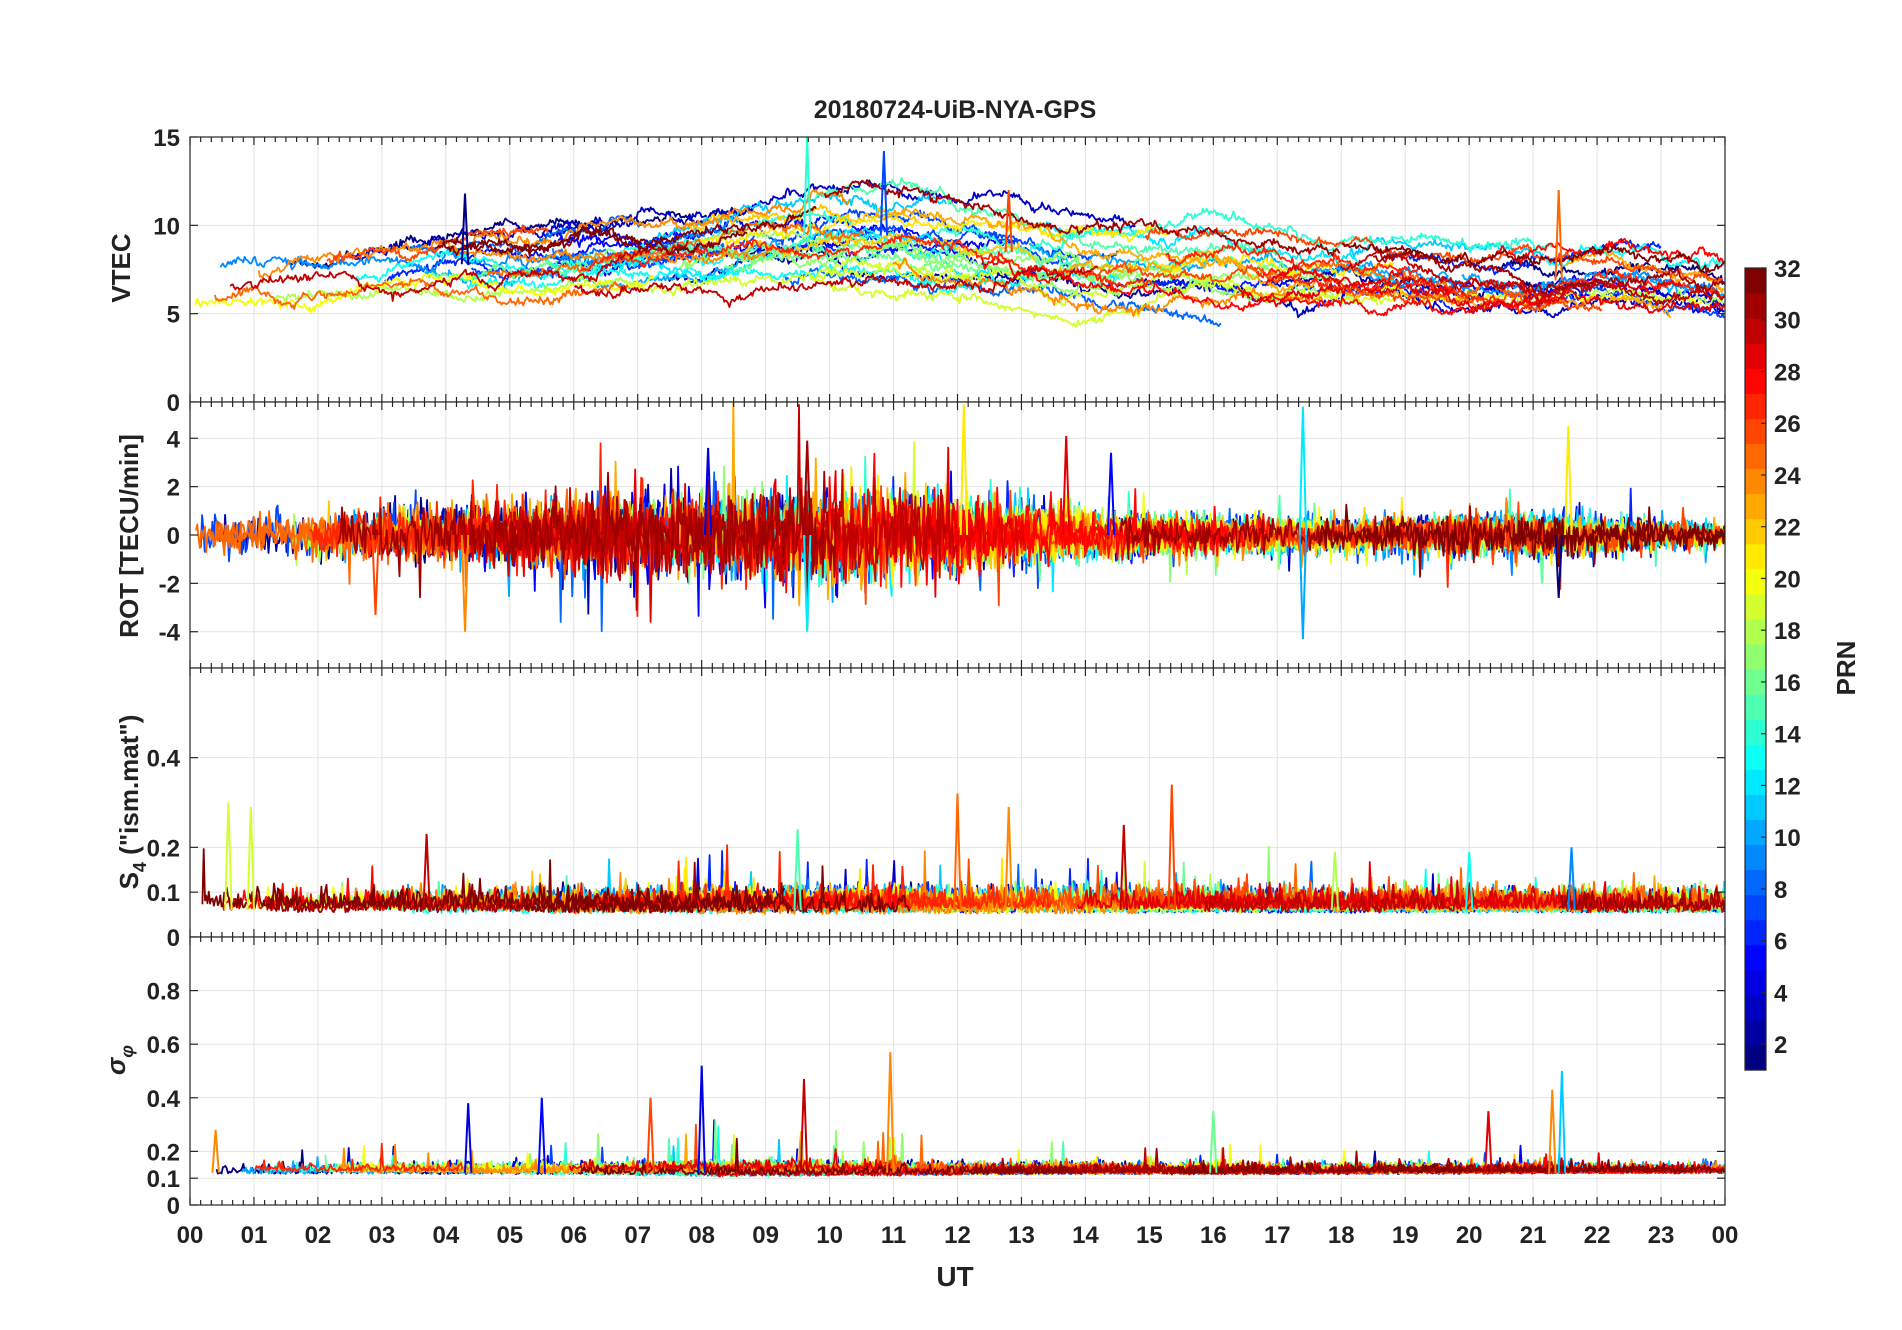 This screenshot has width=1902, height=1330. What do you see at coordinates (163, 893) in the screenshot?
I see `s4-y-tick-label: 0.1` at bounding box center [163, 893].